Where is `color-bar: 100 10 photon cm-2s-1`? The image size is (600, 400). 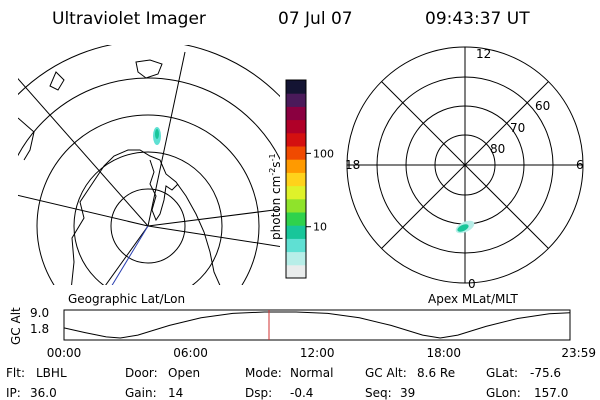 color-bar: 100 10 photon cm-2s-1 is located at coordinates (301, 179).